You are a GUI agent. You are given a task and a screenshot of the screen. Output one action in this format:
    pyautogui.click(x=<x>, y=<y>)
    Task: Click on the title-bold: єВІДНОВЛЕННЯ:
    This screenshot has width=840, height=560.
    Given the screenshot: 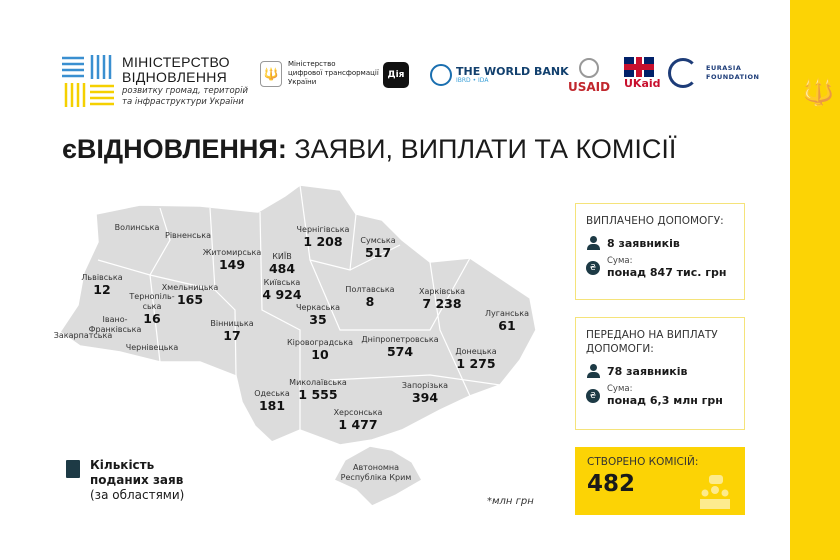 What is the action you would take?
    pyautogui.click(x=174, y=149)
    